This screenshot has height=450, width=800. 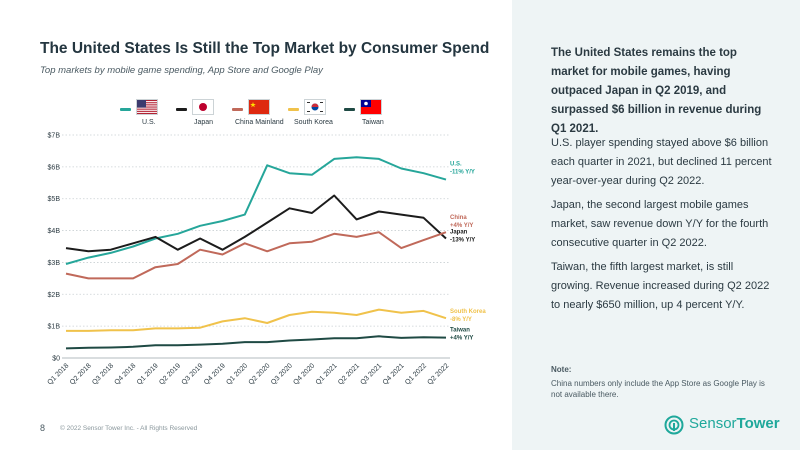 What do you see at coordinates (371, 107) in the screenshot?
I see `taiwan-flag-icon` at bounding box center [371, 107].